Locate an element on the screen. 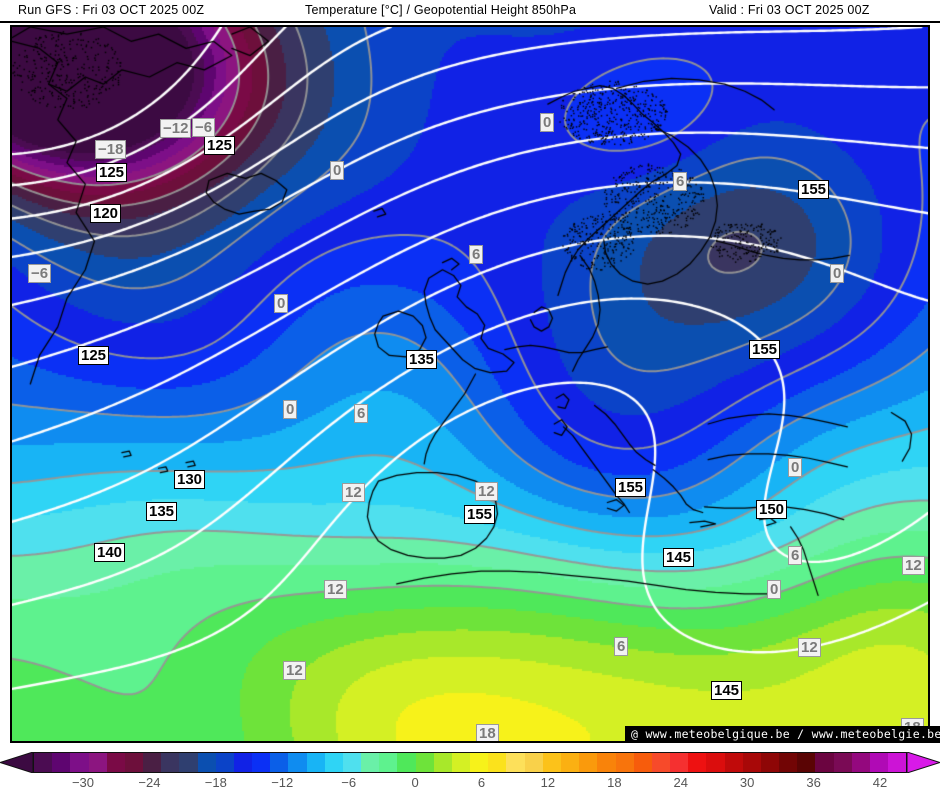  colorbar-tick: 42 is located at coordinates (880, 782).